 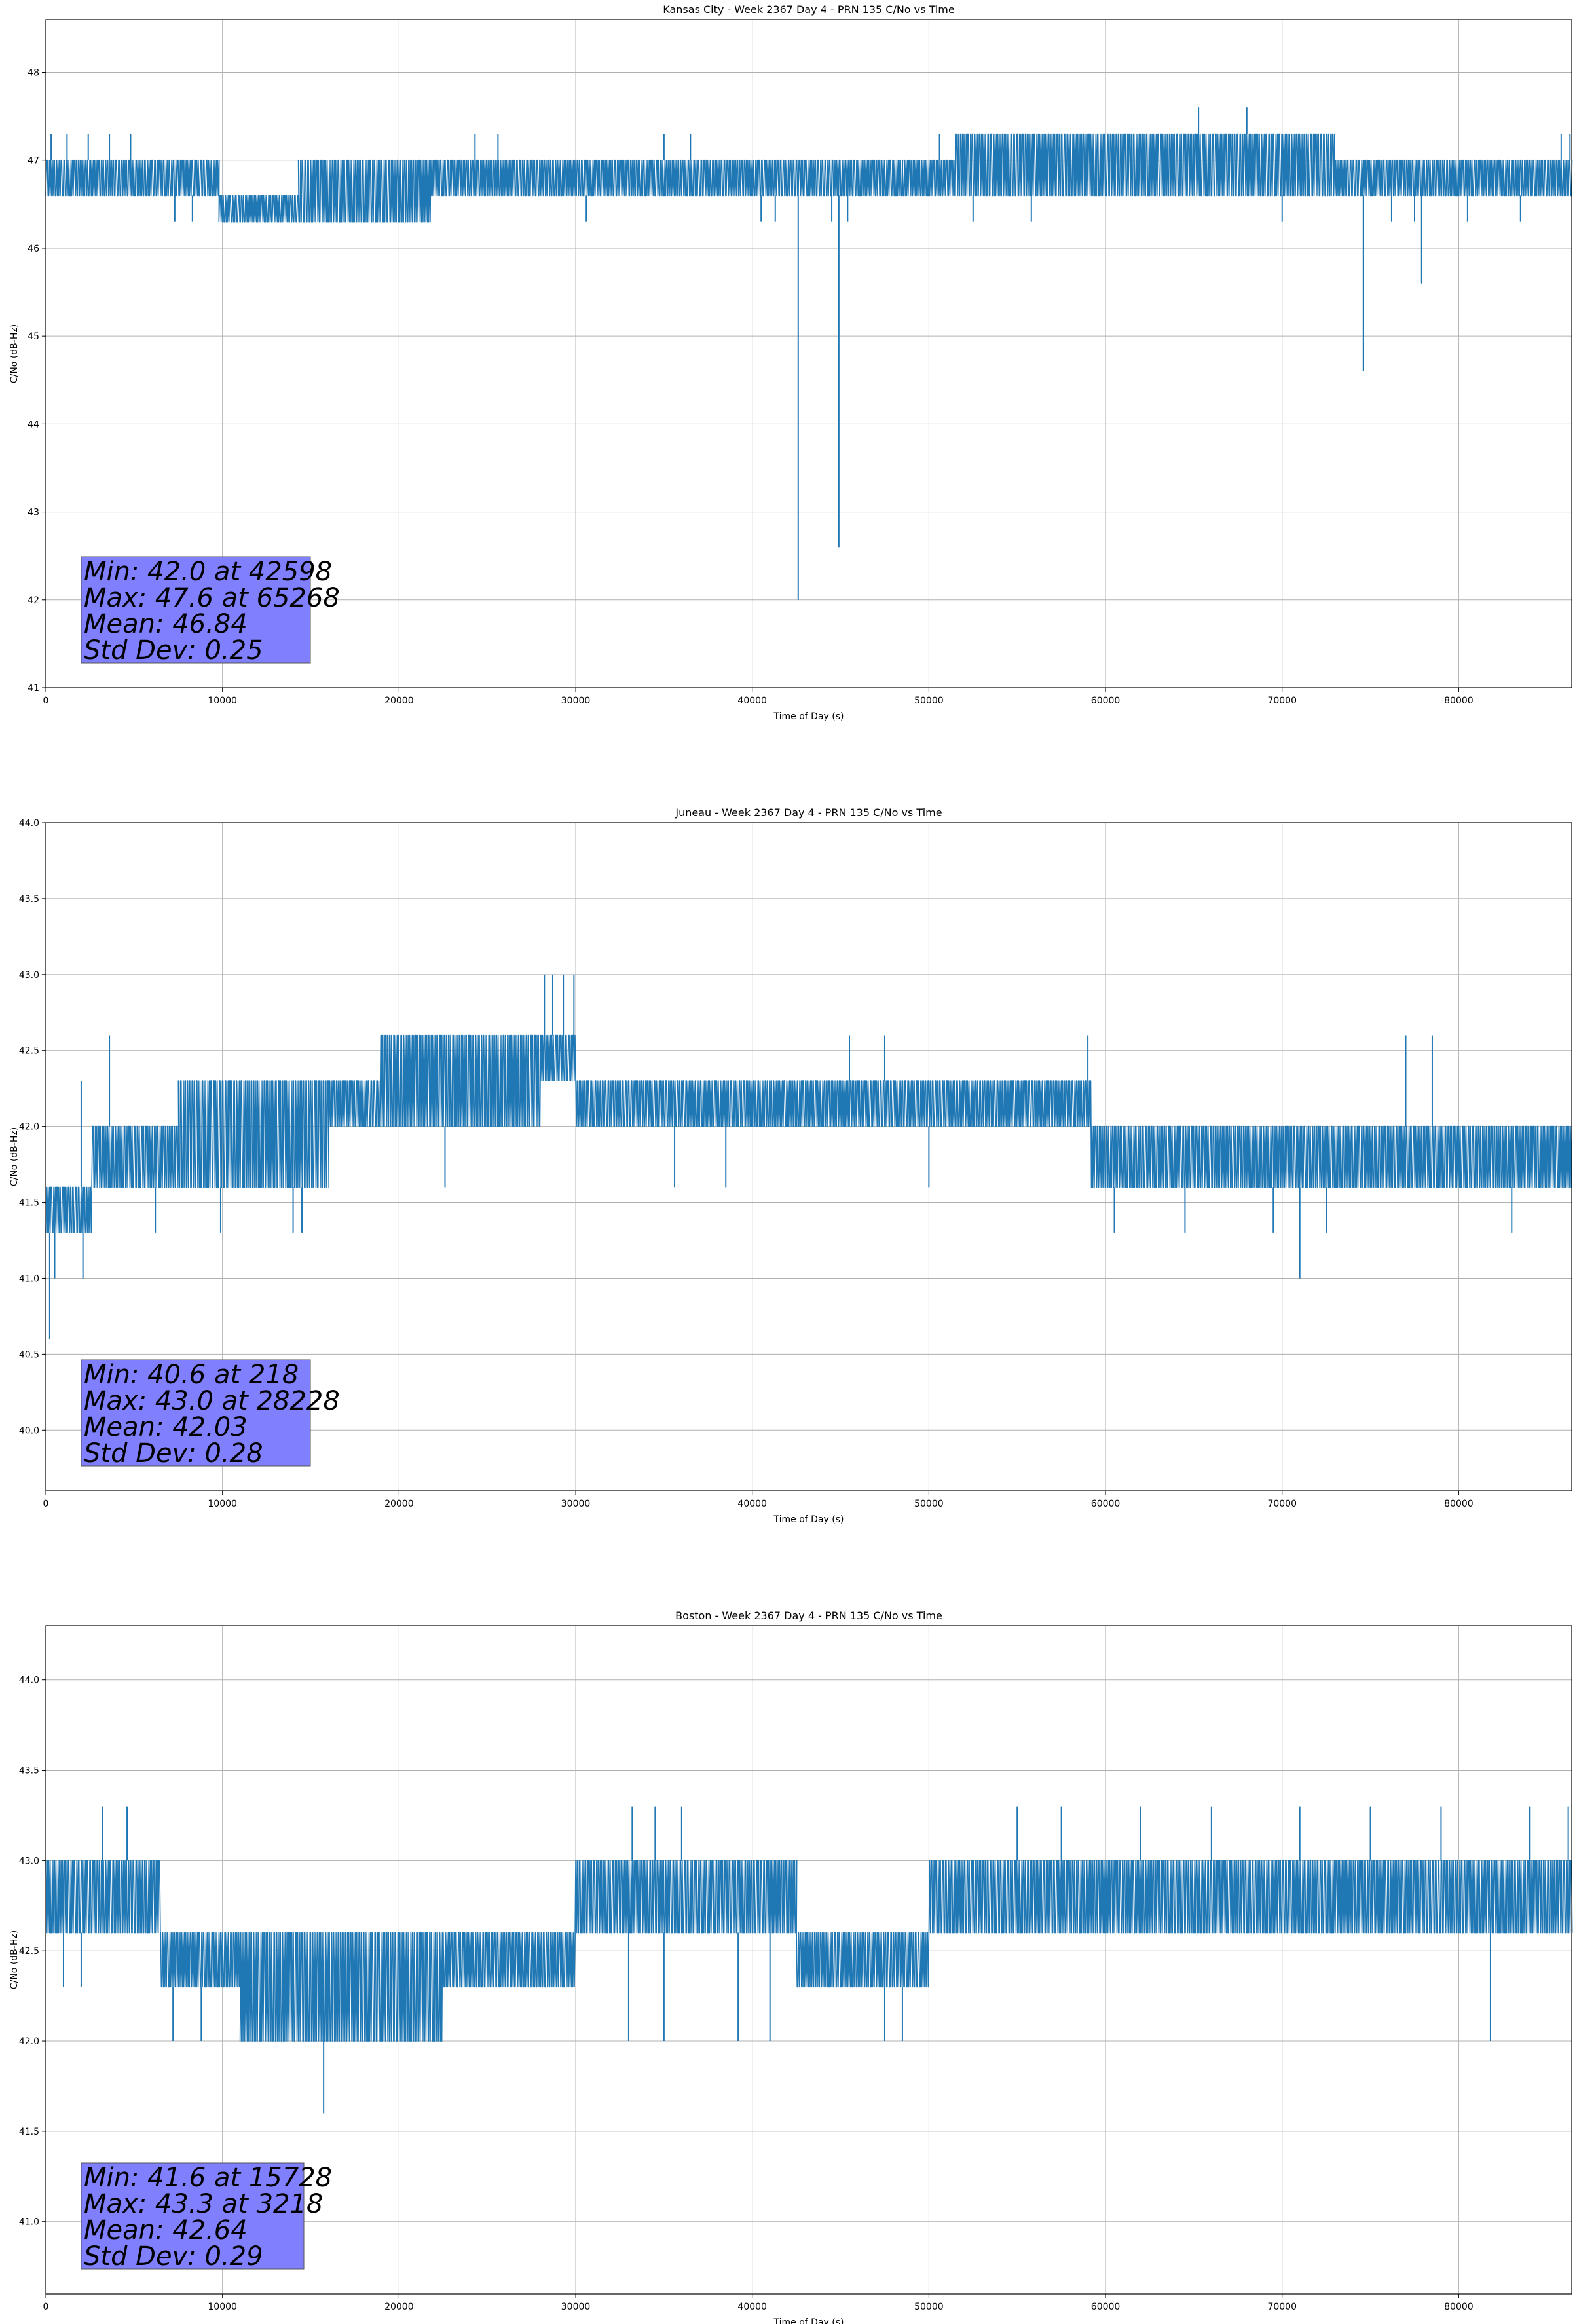 I want to click on stats-line: Min: 42.0 at 42598, so click(x=208, y=572).